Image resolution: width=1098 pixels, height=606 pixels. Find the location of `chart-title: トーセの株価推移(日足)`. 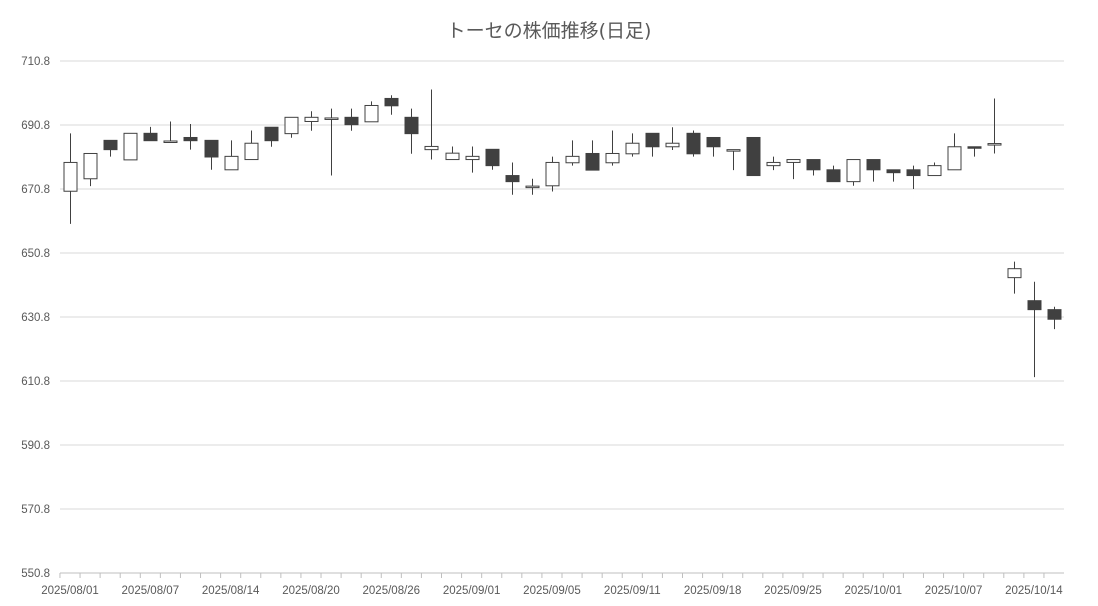

chart-title: トーセの株価推移(日足) is located at coordinates (549, 31).